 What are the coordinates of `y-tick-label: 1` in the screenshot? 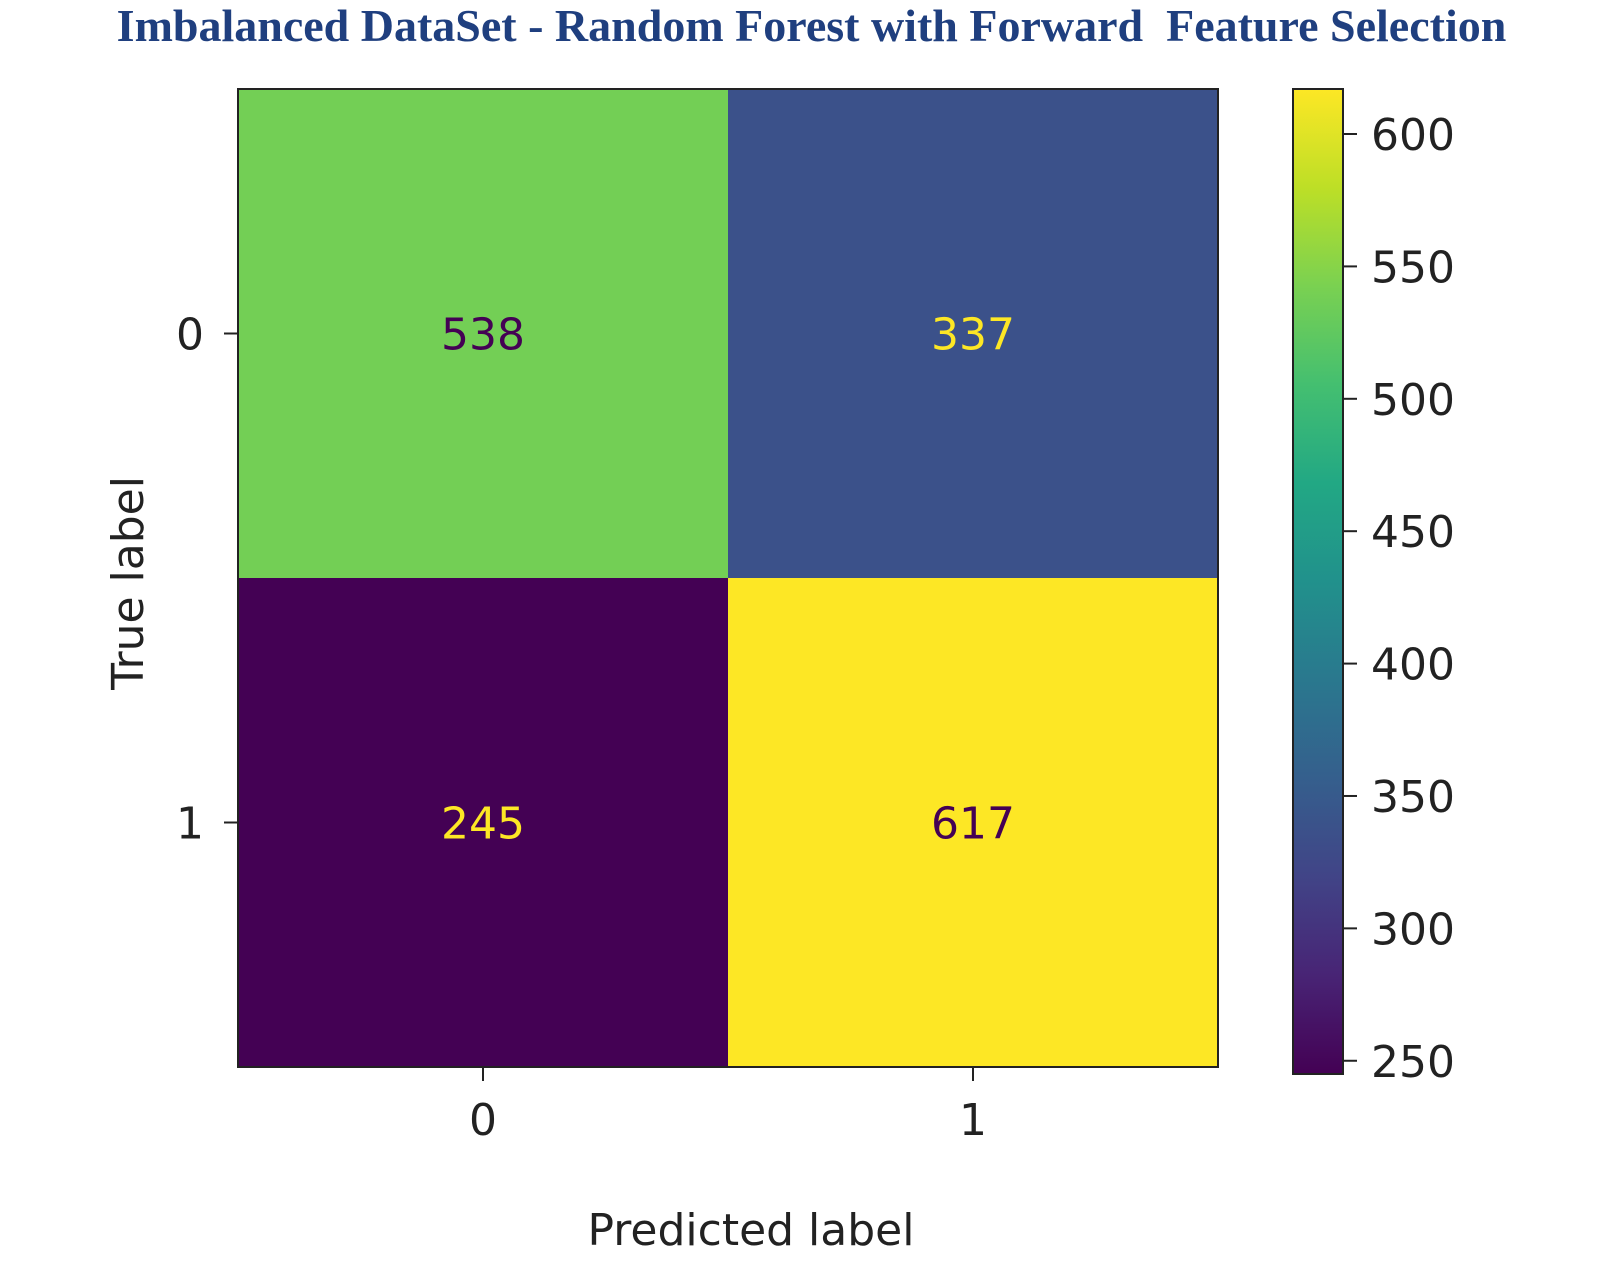 It's located at (190, 824).